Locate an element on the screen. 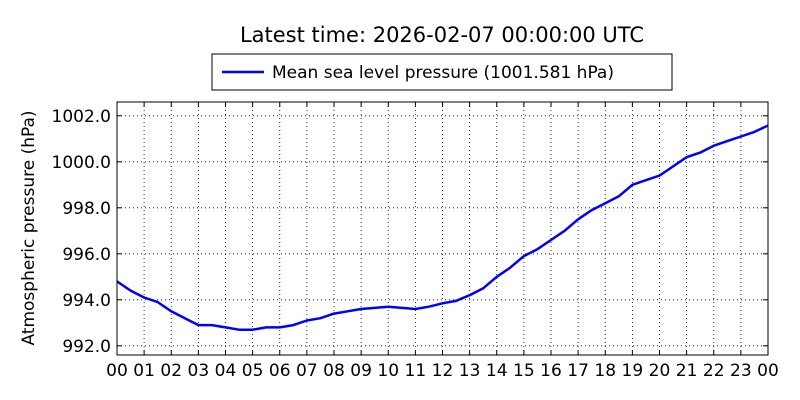  legend-box is located at coordinates (442, 72).